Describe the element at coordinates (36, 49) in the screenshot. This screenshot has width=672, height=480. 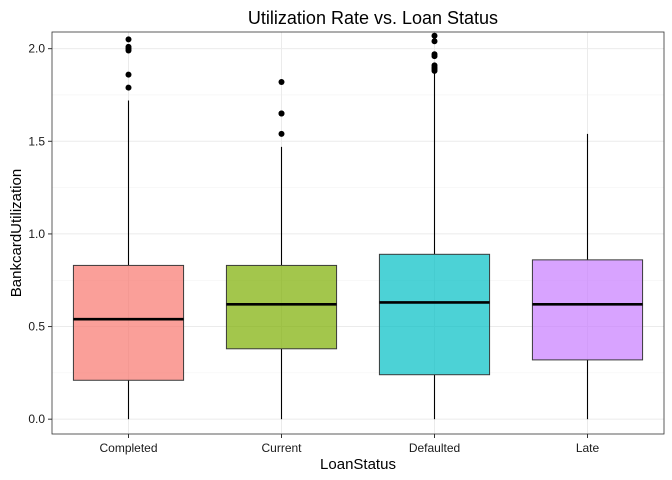
I see `y-tick-label: 2.0` at that location.